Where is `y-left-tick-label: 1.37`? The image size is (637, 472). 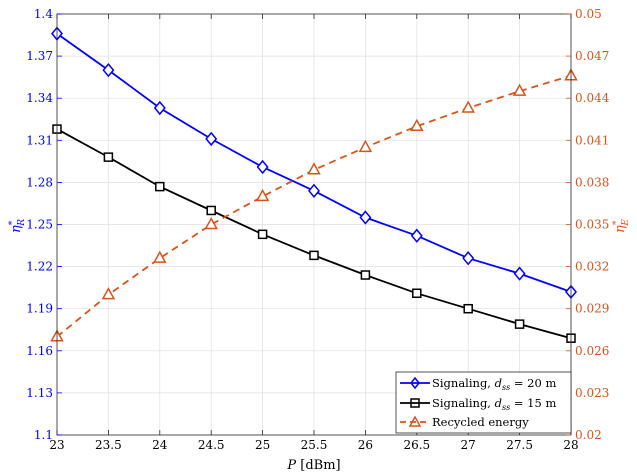
y-left-tick-label: 1.37 is located at coordinates (39, 56).